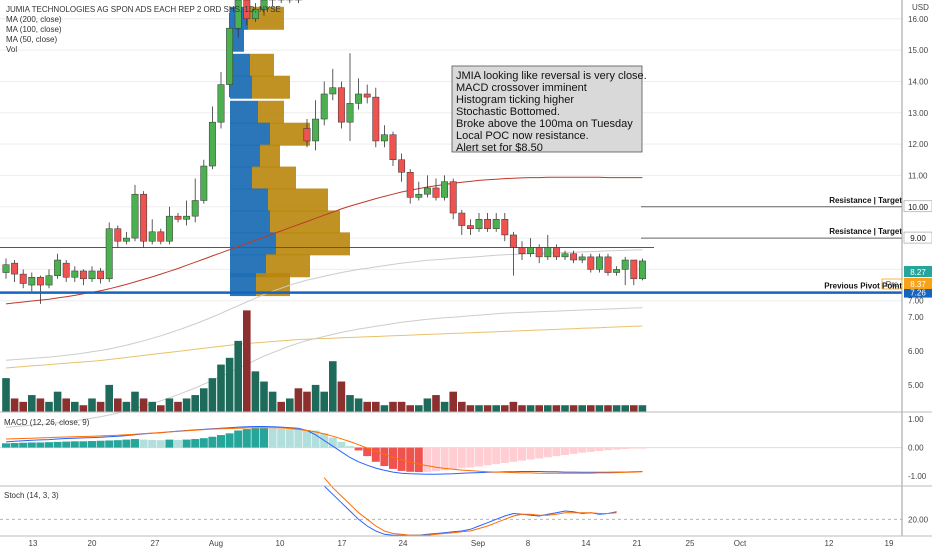 The width and height of the screenshot is (932, 550). I want to click on x-tick-label: 20, so click(92, 543).